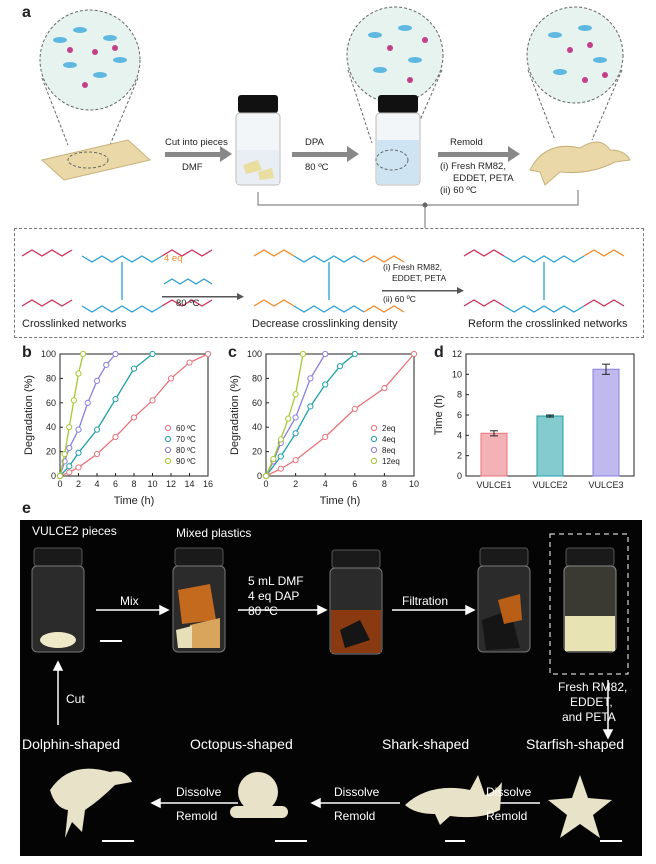  Describe the element at coordinates (133, 484) in the screenshot. I see `b-xtick-label: 8` at that location.